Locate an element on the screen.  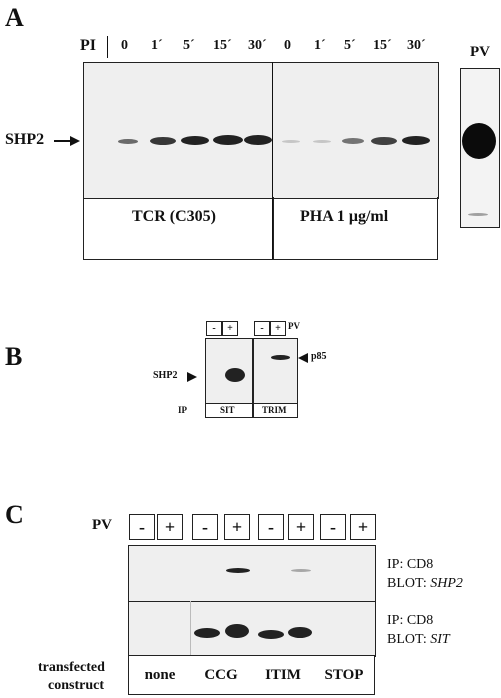
panel-a-letter: A is located at coordinates (14, 17).